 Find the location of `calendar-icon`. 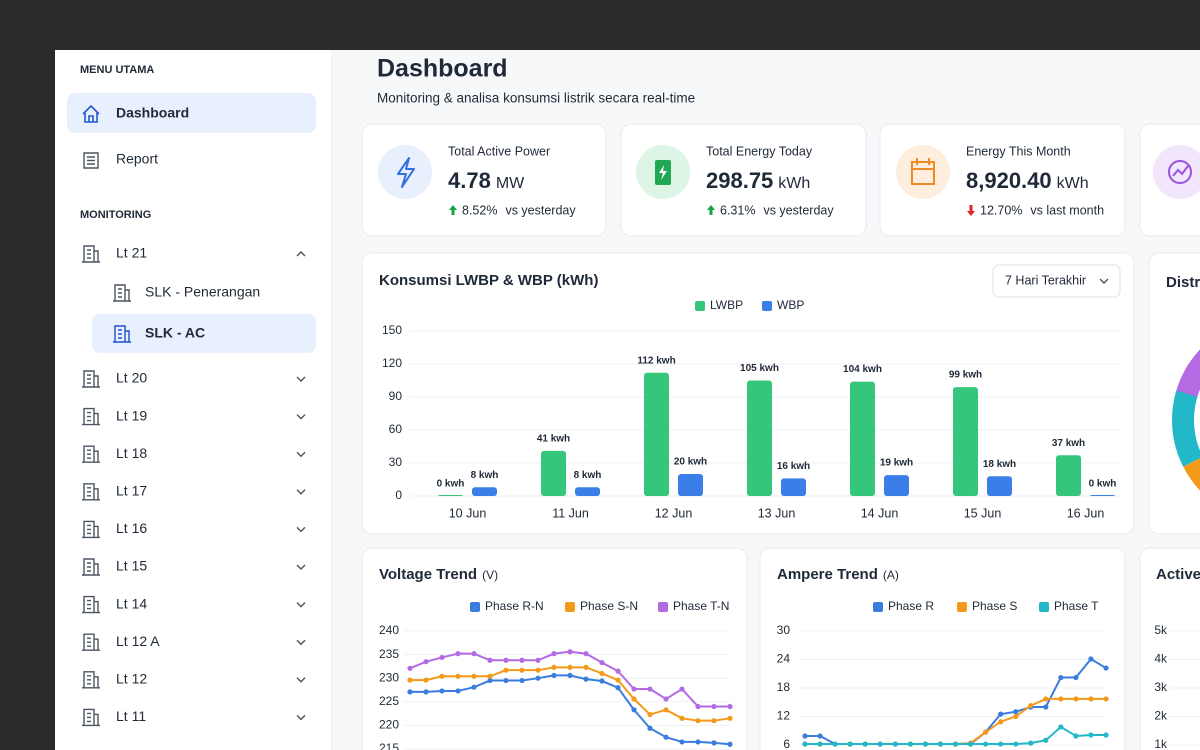

calendar-icon is located at coordinates (923, 171).